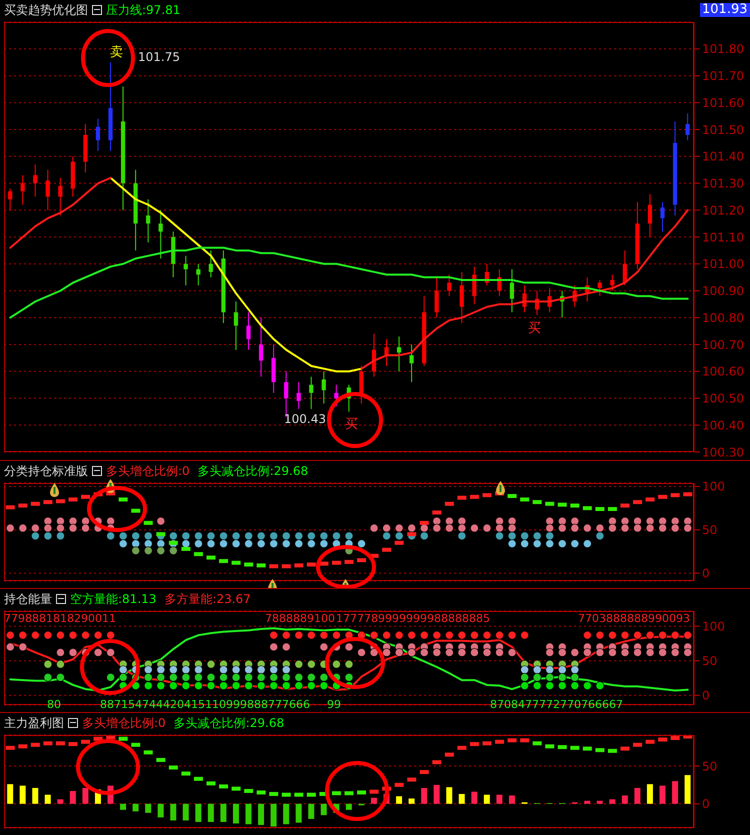 This screenshot has height=835, width=750. Describe the element at coordinates (723, 317) in the screenshot. I see `y-tick-label: 100.80` at that location.